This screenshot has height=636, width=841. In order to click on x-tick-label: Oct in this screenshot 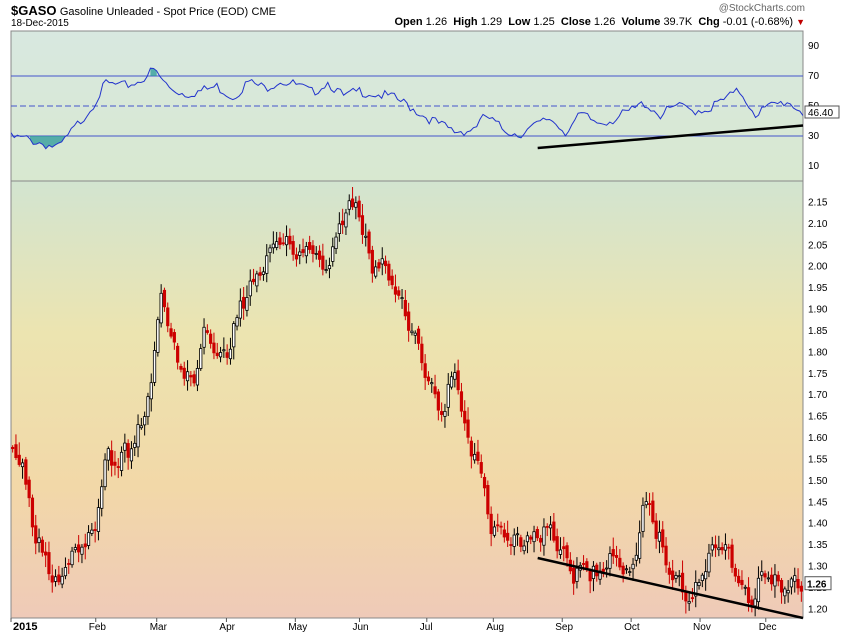, I will do `click(632, 627)`.